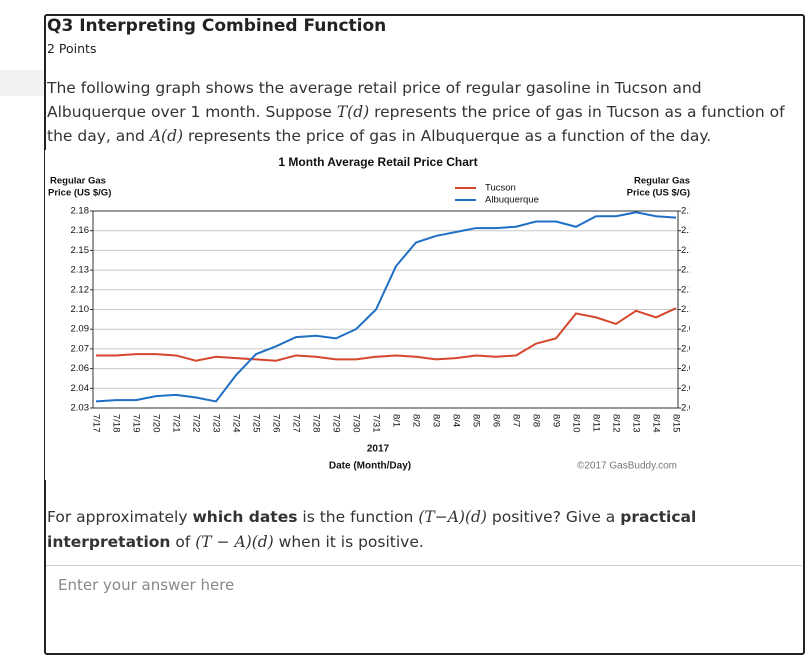 The width and height of the screenshot is (809, 666). I want to click on text: when it is positive., so click(348, 542).